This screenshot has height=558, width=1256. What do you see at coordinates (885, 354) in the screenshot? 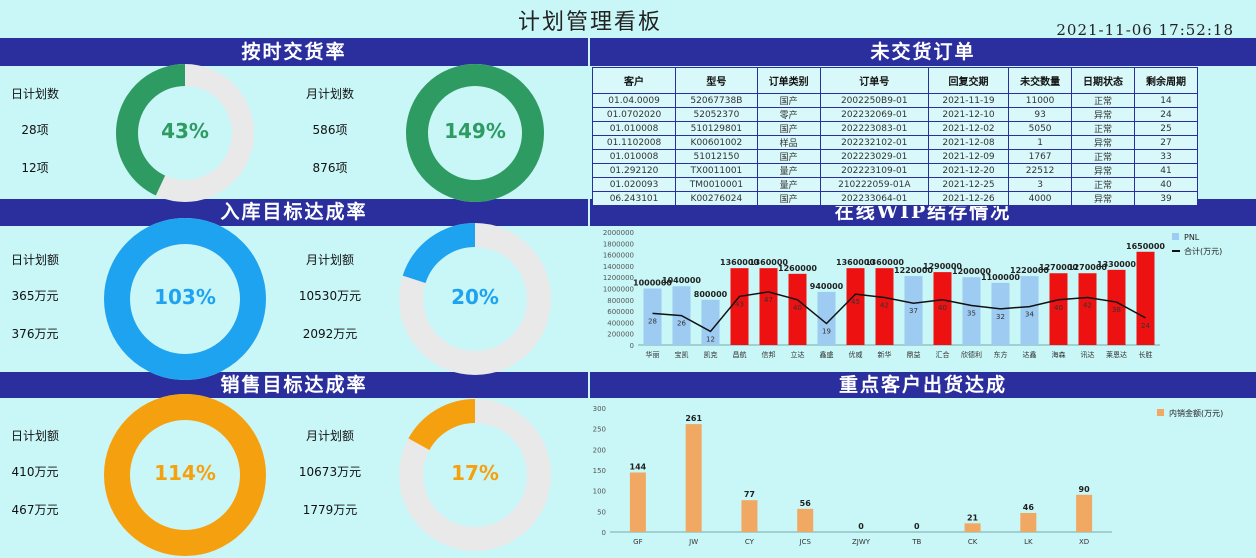
I see `x-tick-label: 新华` at bounding box center [885, 354].